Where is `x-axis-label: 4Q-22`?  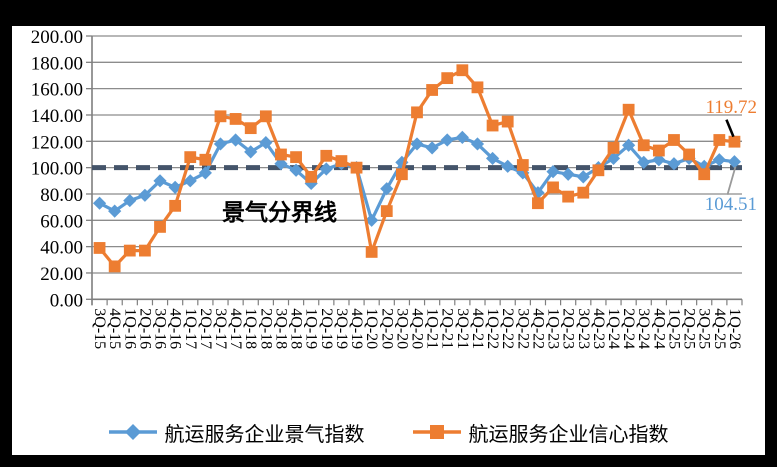
x-axis-label: 4Q-22 is located at coordinates (537, 328).